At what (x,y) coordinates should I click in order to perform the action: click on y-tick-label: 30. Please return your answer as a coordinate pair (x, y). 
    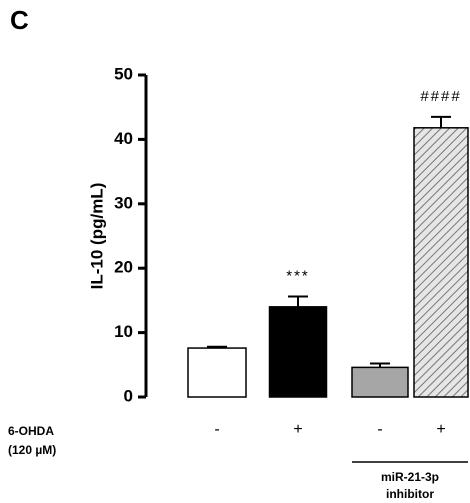
    Looking at the image, I should click on (123, 202).